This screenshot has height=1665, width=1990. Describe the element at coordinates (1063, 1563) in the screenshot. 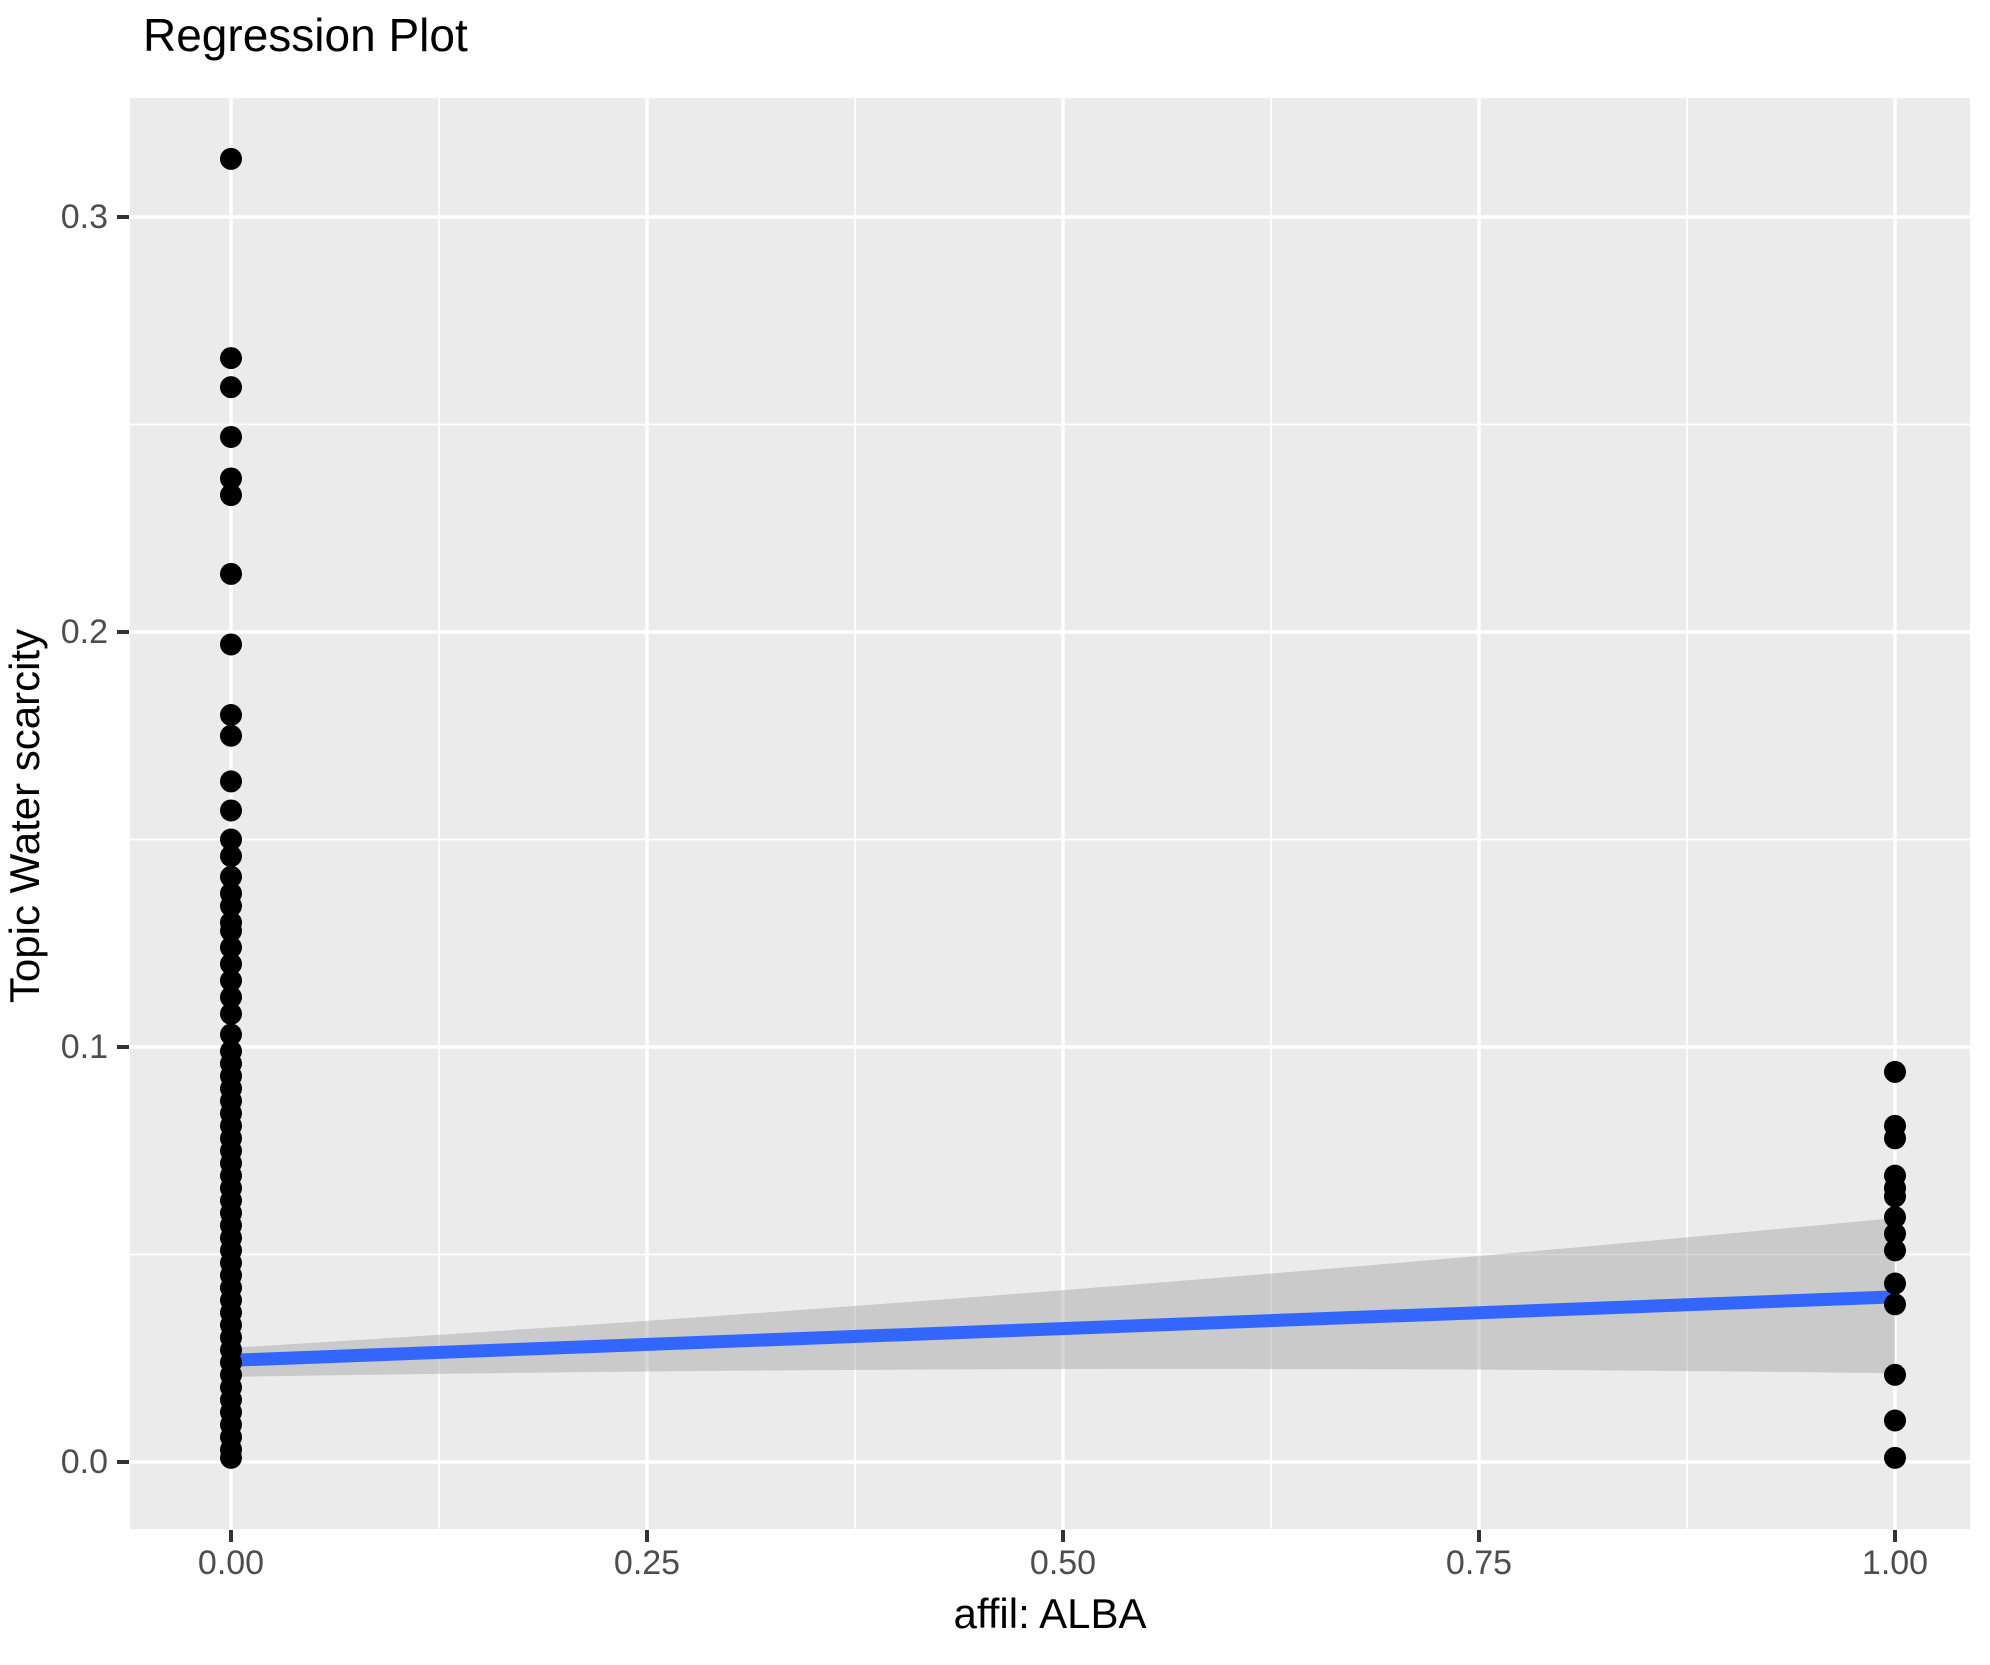

I see `x-tick-label: 0.50` at that location.